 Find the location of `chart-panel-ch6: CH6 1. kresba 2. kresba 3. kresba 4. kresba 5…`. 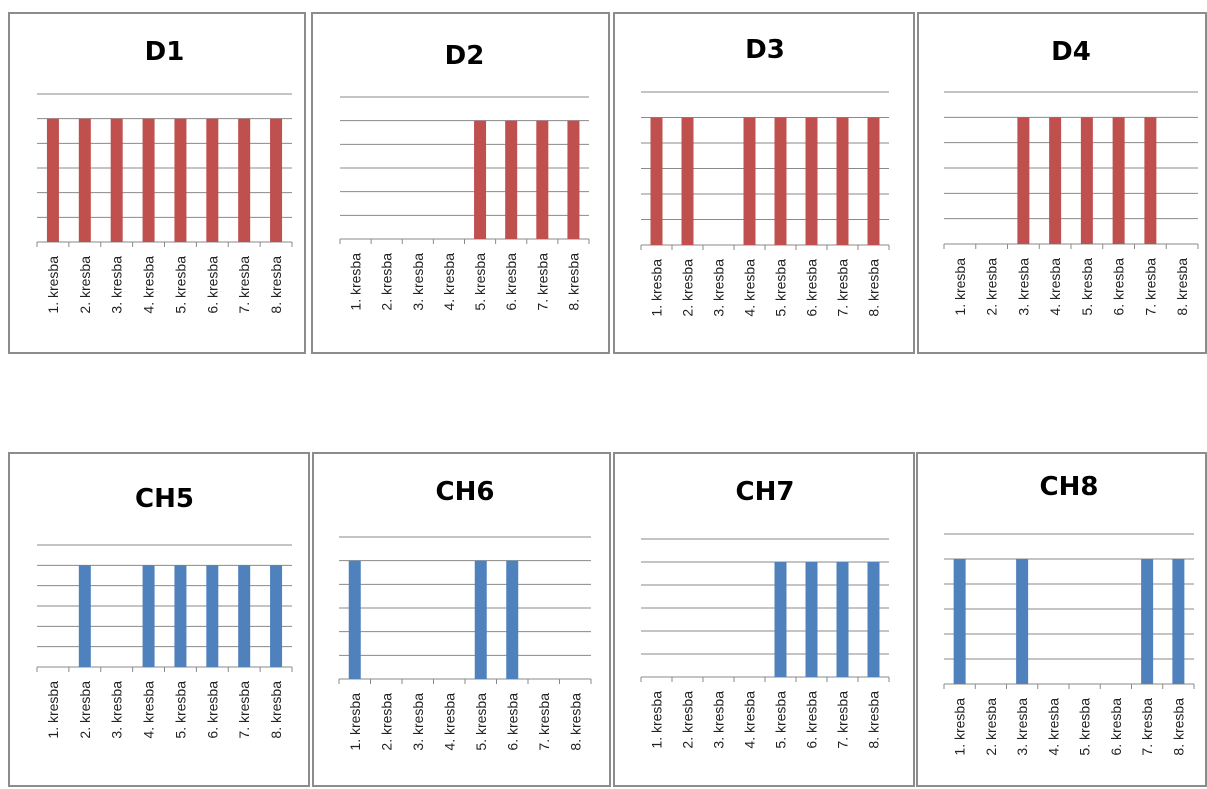

chart-panel-ch6: CH6 1. kresba 2. kresba 3. kresba 4. kresba 5… is located at coordinates (461, 619).